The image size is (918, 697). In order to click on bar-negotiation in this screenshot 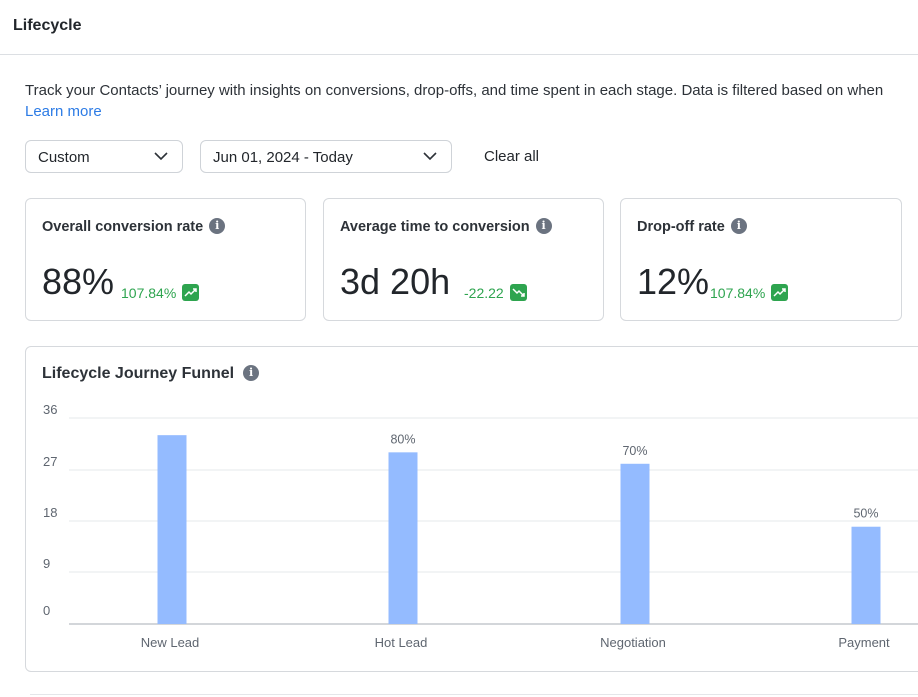, I will do `click(635, 543)`.